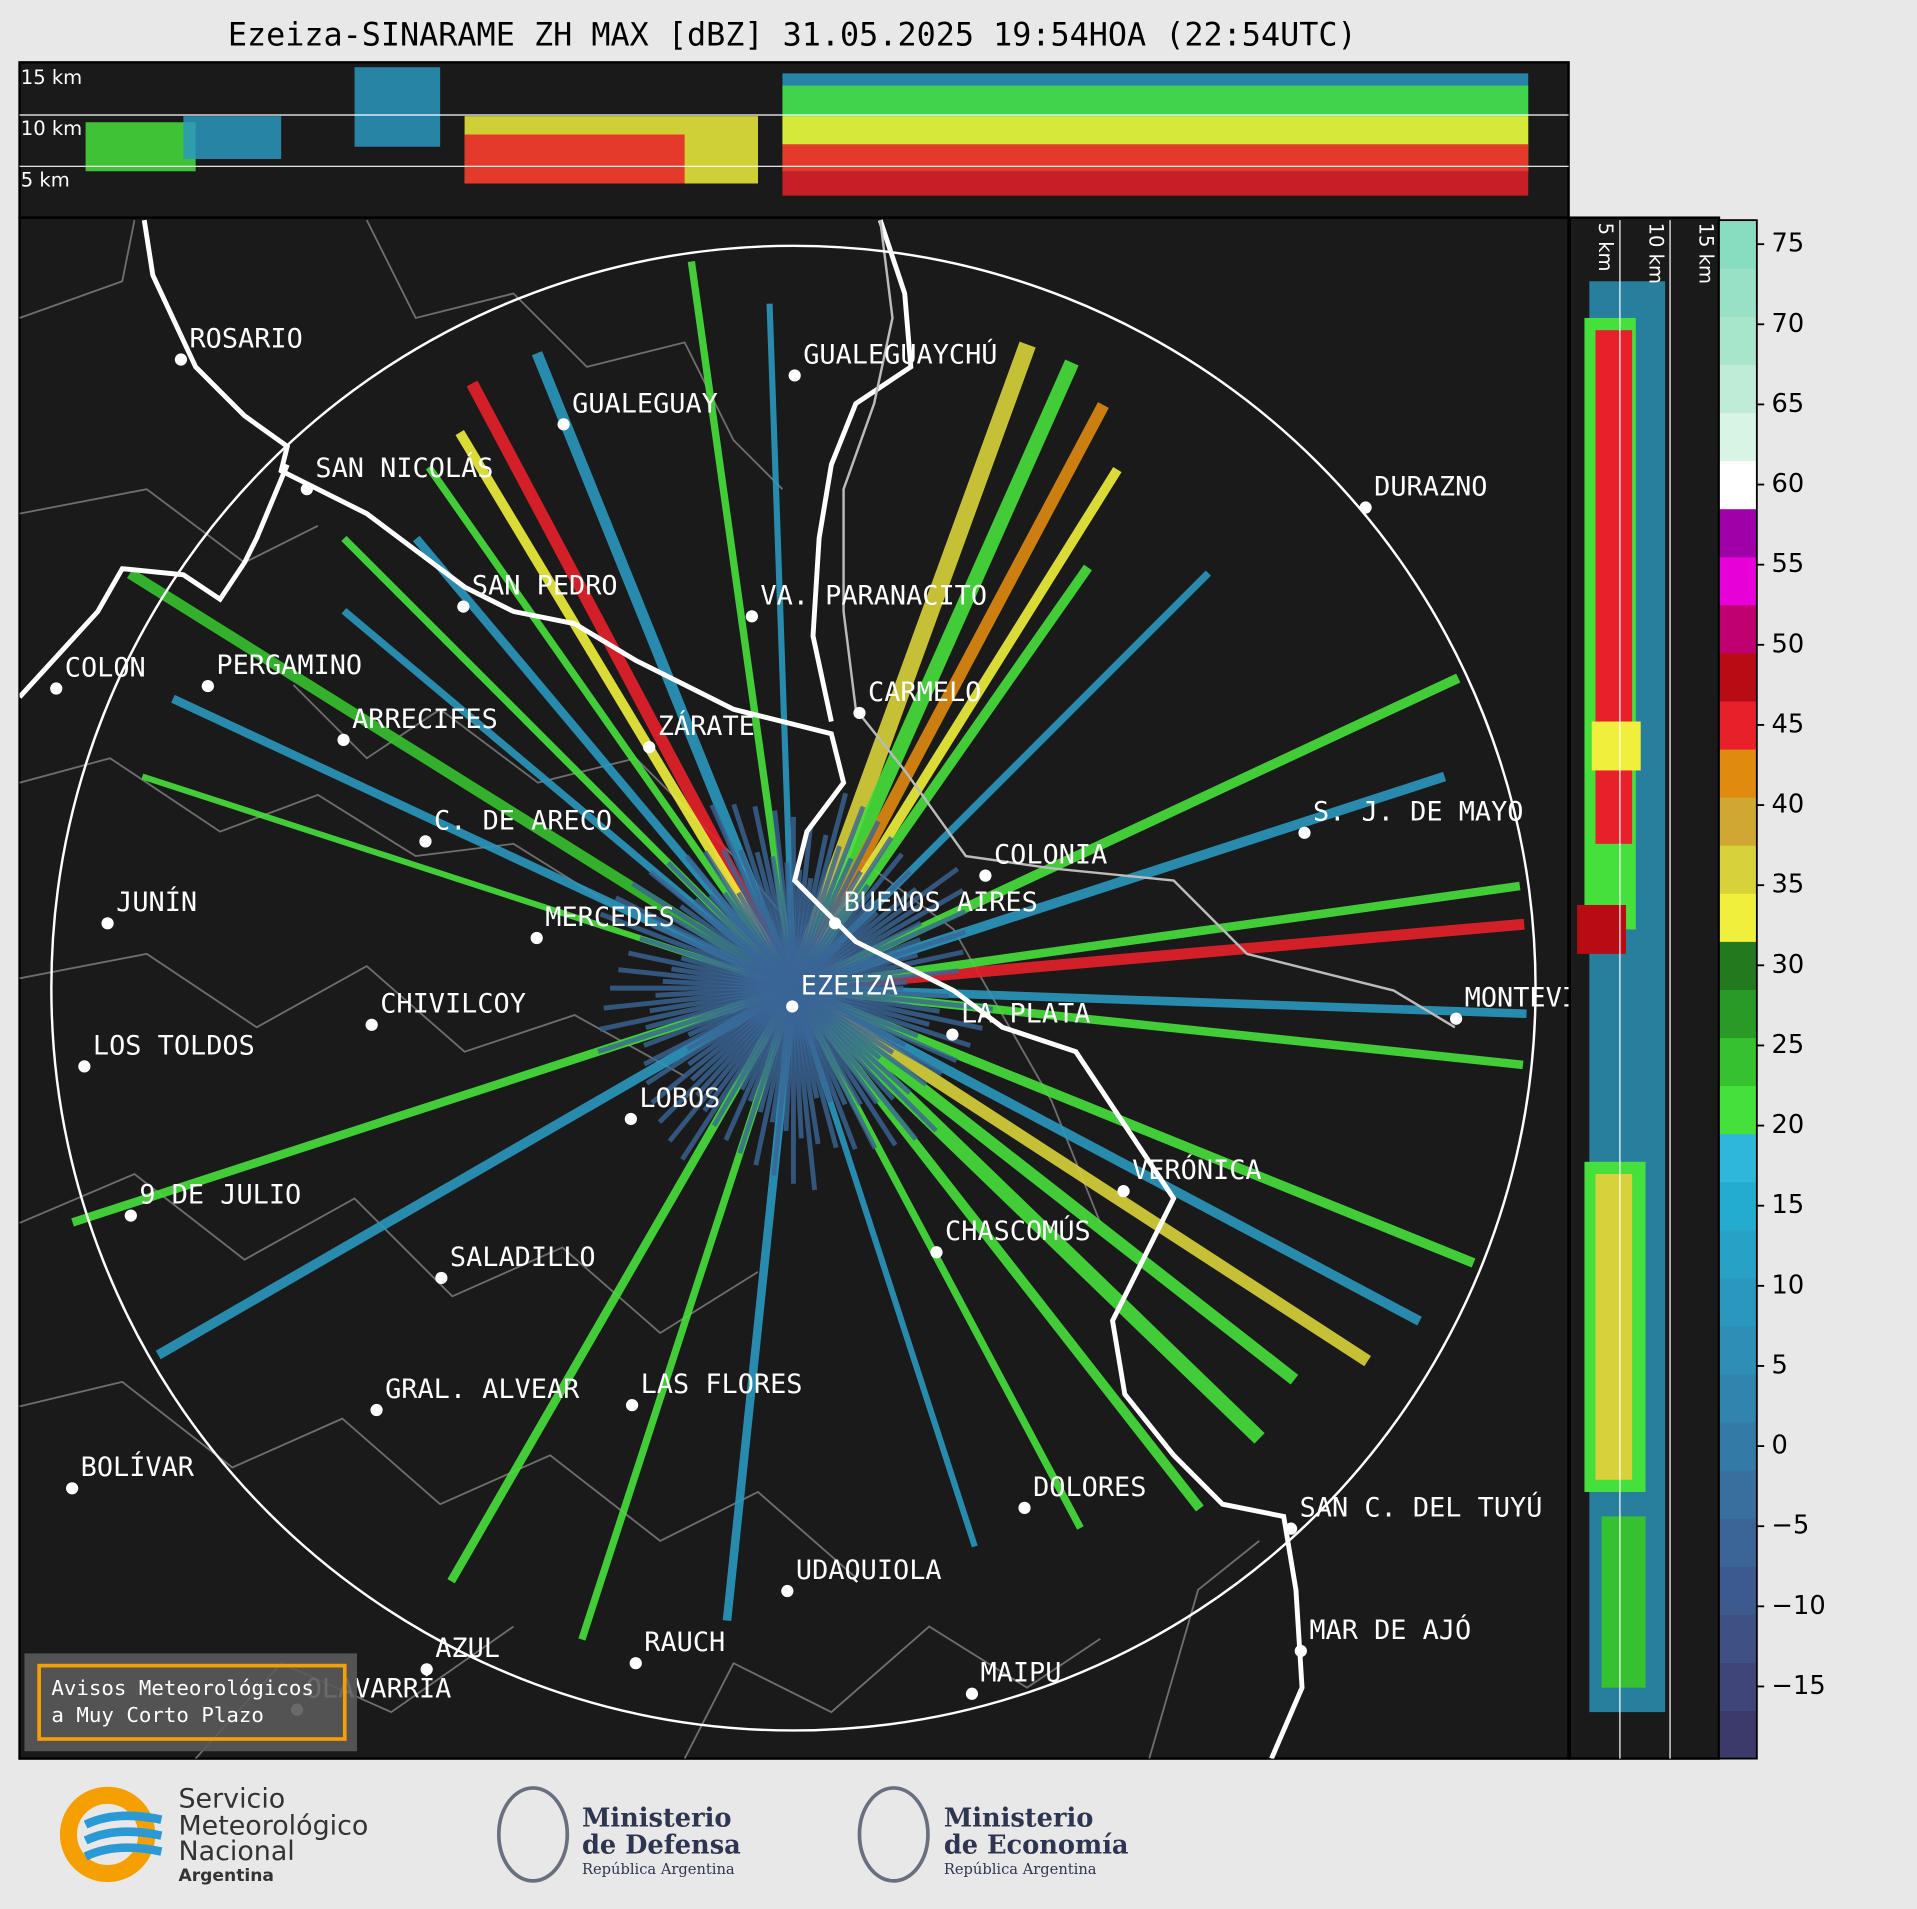  What do you see at coordinates (1546, 998) in the screenshot?
I see `city-label: MONTEVIDEO` at bounding box center [1546, 998].